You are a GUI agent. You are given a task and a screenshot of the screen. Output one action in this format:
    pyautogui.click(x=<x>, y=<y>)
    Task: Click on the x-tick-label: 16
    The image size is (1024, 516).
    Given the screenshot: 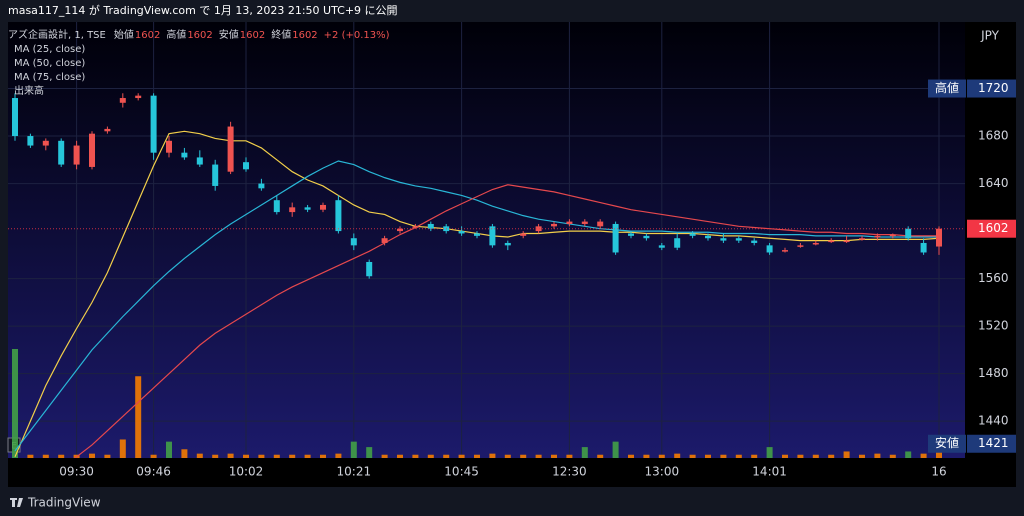 What is the action you would take?
    pyautogui.click(x=938, y=472)
    